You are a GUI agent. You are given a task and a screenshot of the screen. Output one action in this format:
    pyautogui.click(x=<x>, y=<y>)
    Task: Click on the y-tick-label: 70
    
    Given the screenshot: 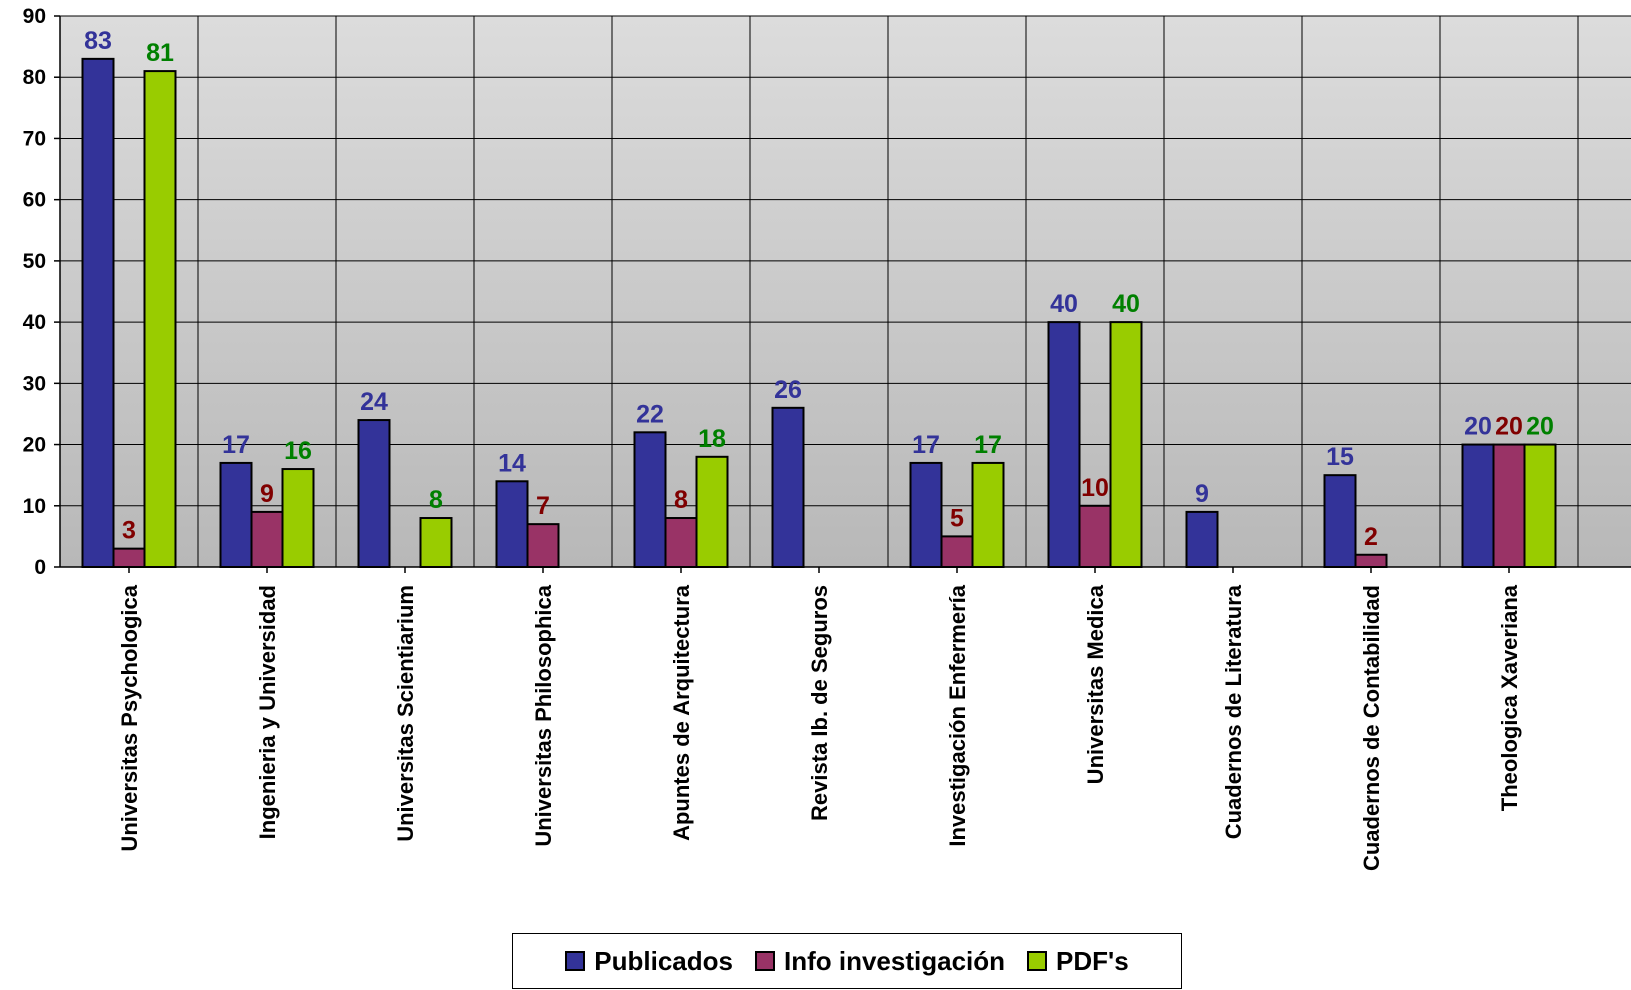 What is the action you would take?
    pyautogui.click(x=34, y=138)
    